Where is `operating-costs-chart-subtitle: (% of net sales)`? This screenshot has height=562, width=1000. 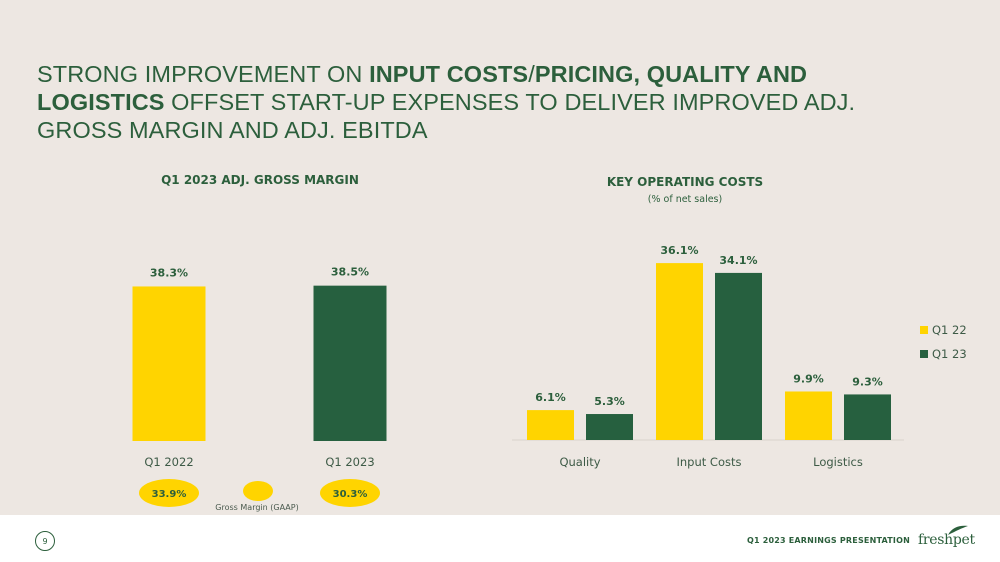
operating-costs-chart-subtitle: (% of net sales) is located at coordinates (685, 199).